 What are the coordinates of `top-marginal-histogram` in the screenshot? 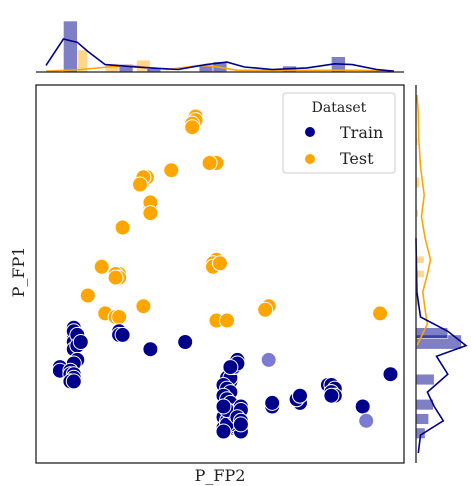 It's located at (220, 46).